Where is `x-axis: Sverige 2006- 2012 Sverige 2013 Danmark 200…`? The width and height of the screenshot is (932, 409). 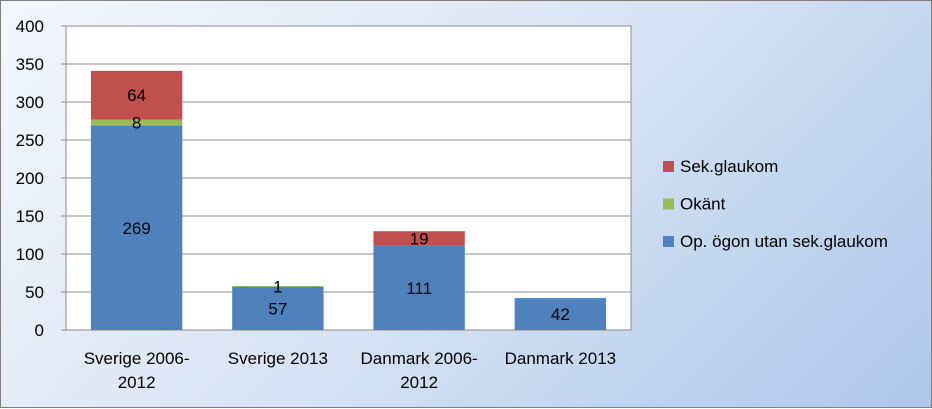 x-axis: Sverige 2006- 2012 Sverige 2013 Danmark 200… is located at coordinates (350, 370).